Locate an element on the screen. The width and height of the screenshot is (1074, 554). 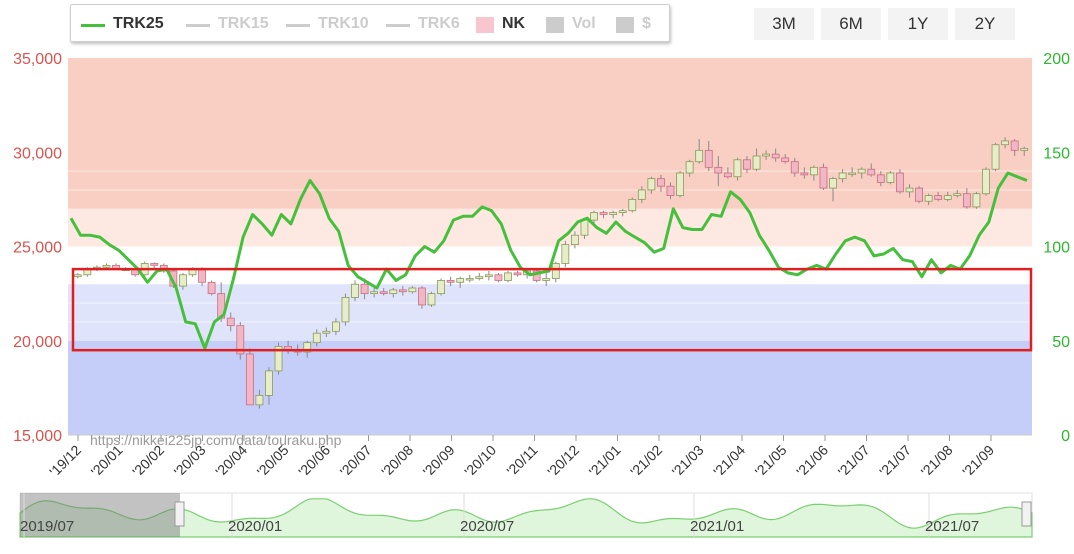
legend-label: TRK25 is located at coordinates (138, 23).